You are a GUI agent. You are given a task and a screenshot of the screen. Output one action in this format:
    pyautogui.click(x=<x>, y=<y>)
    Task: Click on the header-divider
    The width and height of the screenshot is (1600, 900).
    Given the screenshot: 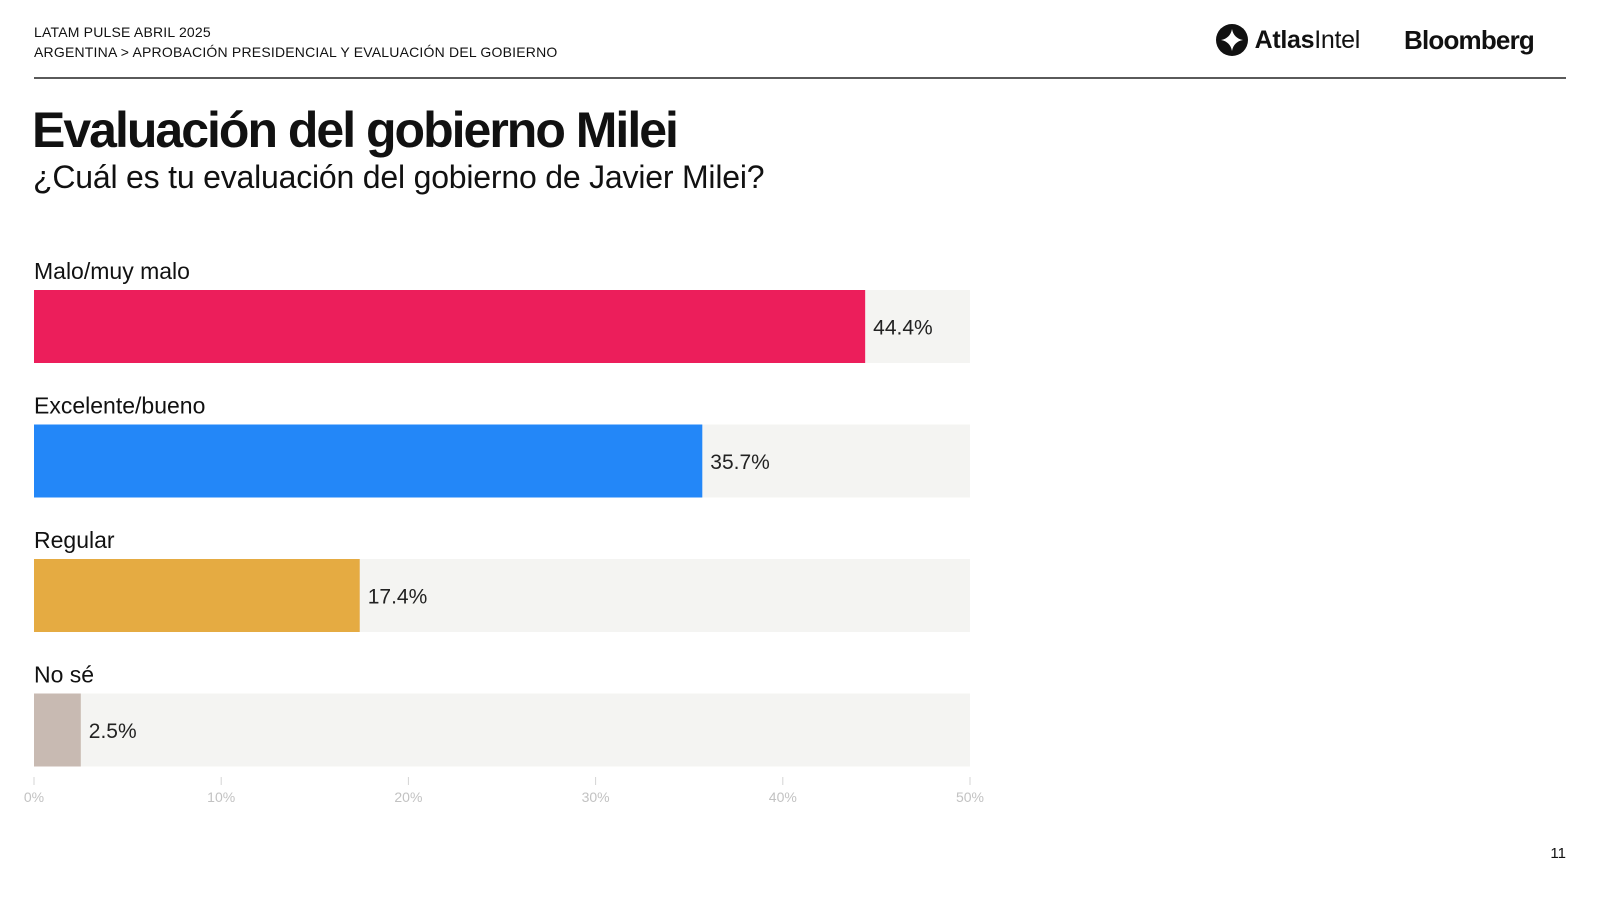 What is the action you would take?
    pyautogui.click(x=800, y=78)
    